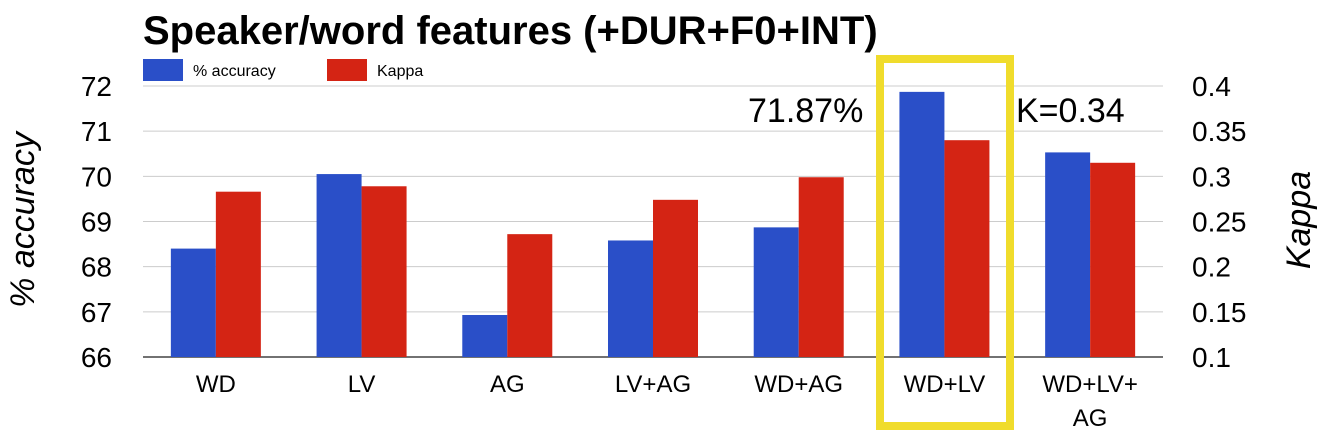 The width and height of the screenshot is (1324, 442). Describe the element at coordinates (96, 312) in the screenshot. I see `y-tick-left: 67` at that location.